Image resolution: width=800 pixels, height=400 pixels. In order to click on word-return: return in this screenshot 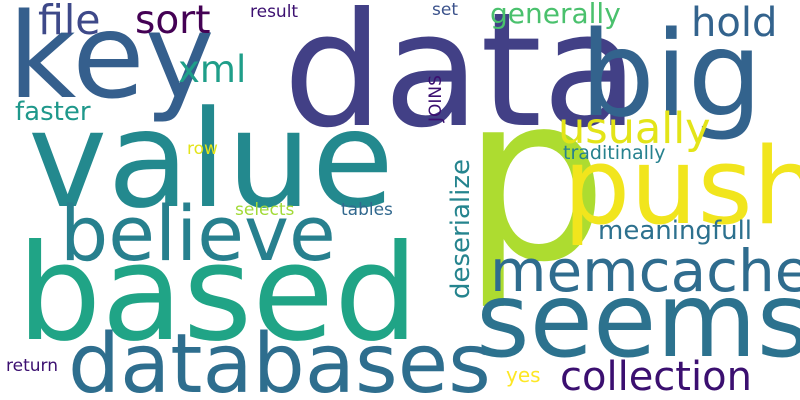, I will do `click(32, 366)`.